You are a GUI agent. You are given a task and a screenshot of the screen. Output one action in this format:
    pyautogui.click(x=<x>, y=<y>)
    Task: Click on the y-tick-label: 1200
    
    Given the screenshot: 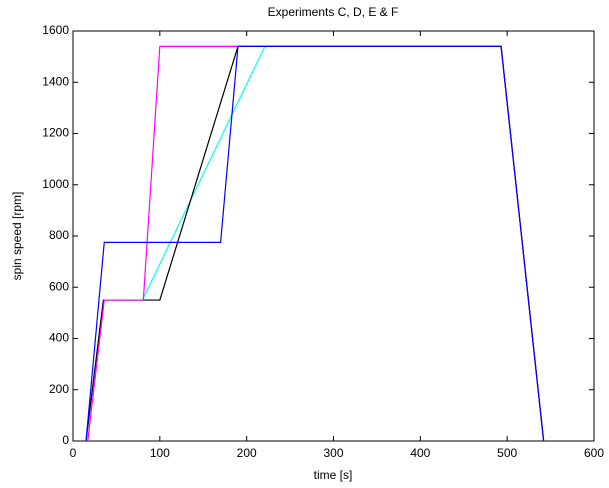 What is the action you would take?
    pyautogui.click(x=55, y=133)
    